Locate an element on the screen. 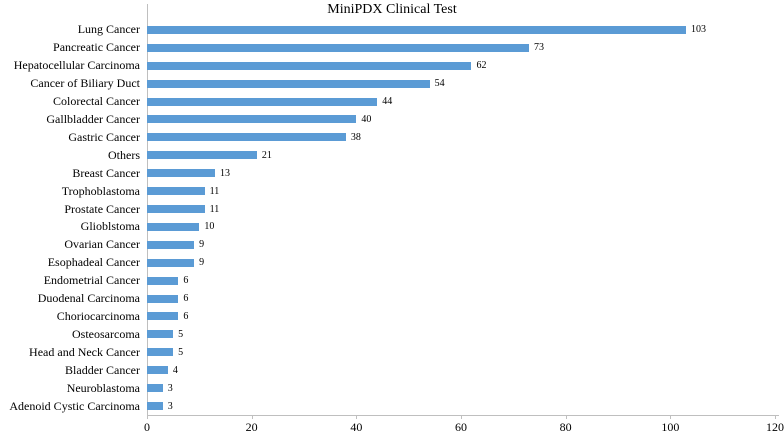 This screenshot has height=436, width=784. chart-row: Head and Neck Cancer 5 is located at coordinates (392, 352).